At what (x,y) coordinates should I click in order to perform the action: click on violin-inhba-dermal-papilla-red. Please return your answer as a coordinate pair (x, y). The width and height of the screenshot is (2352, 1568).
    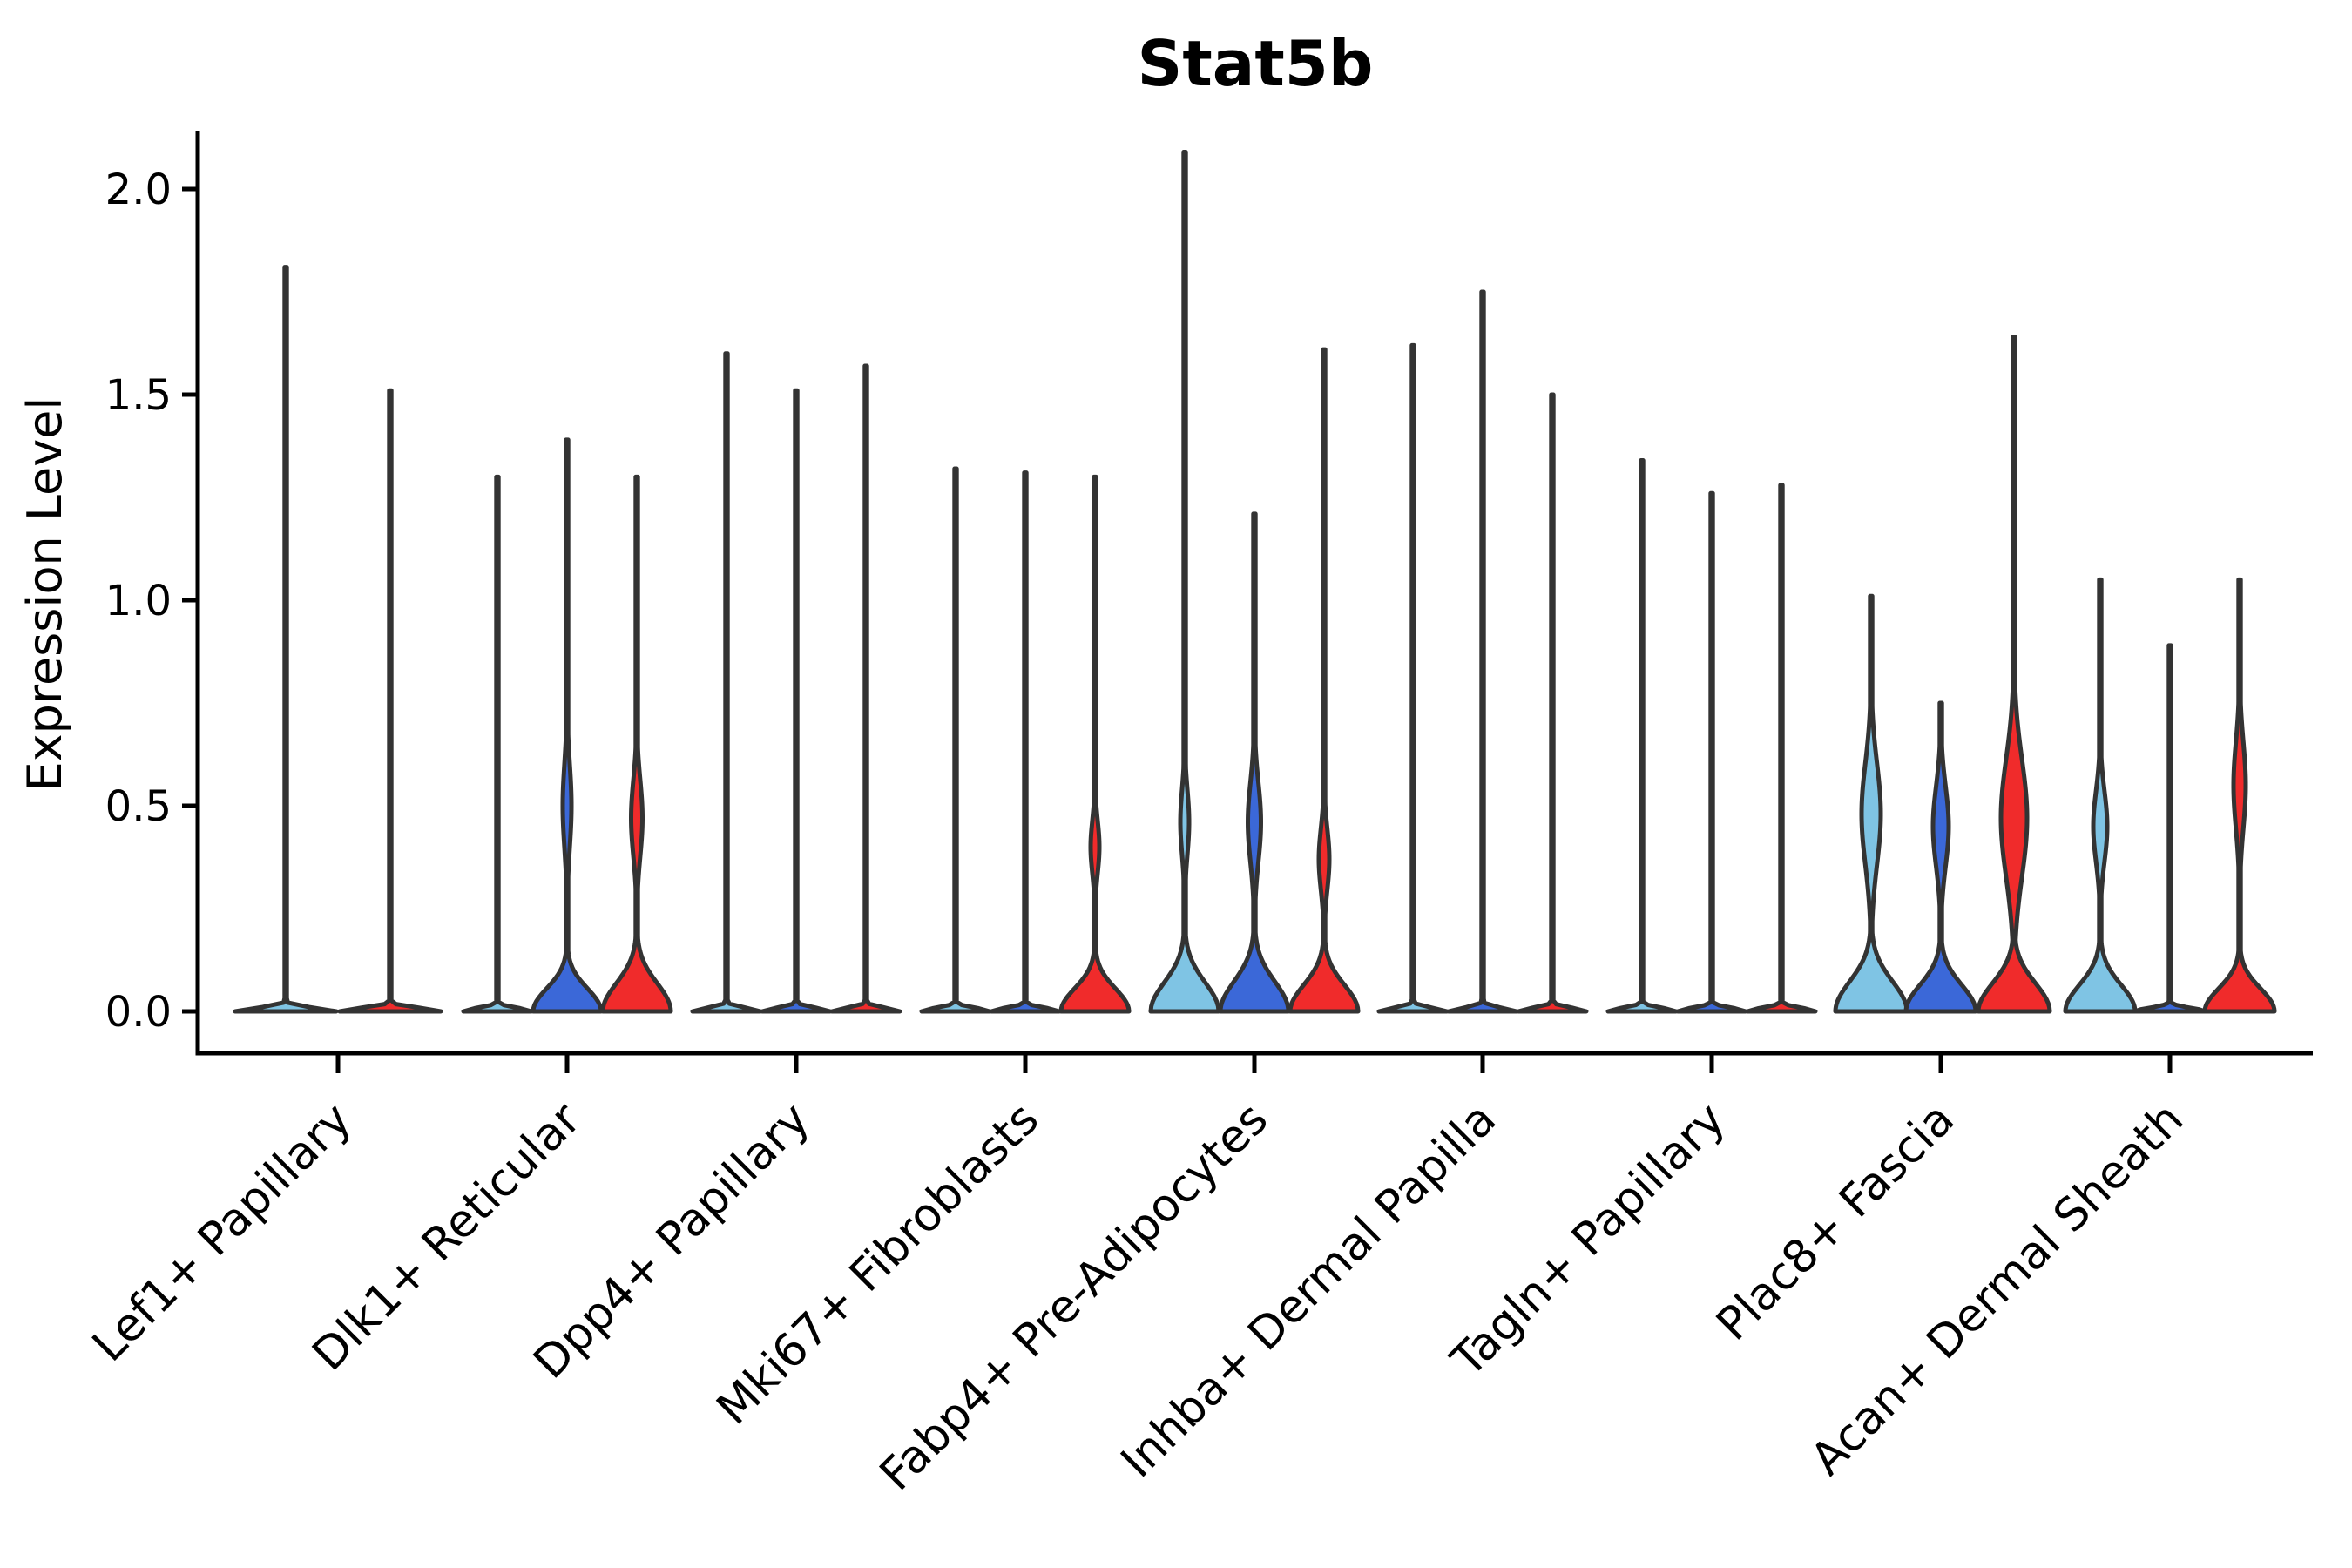
    Looking at the image, I should click on (1552, 703).